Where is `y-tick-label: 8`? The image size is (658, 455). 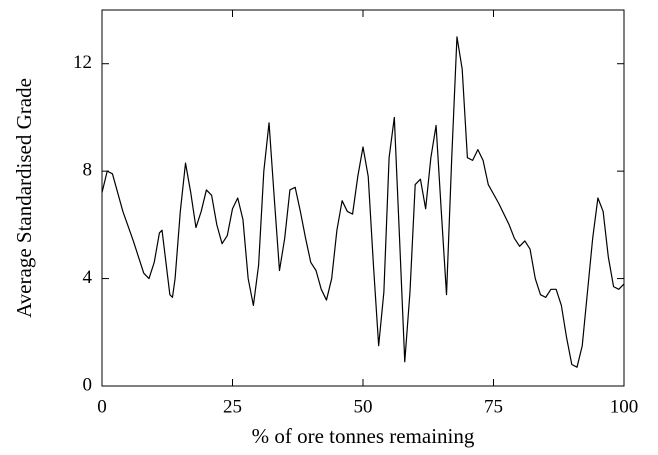 y-tick-label: 8 is located at coordinates (88, 170).